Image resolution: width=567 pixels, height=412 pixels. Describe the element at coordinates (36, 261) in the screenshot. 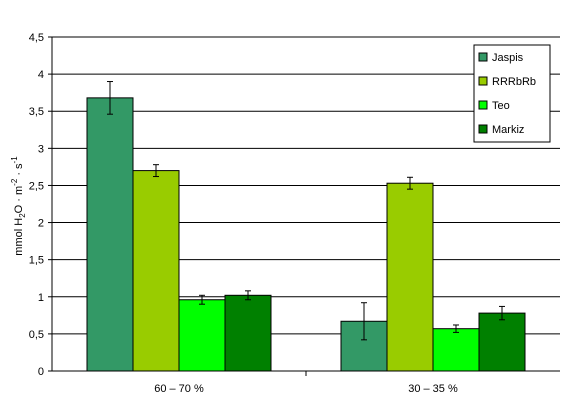

I see `y-tick-label: 1,5` at that location.